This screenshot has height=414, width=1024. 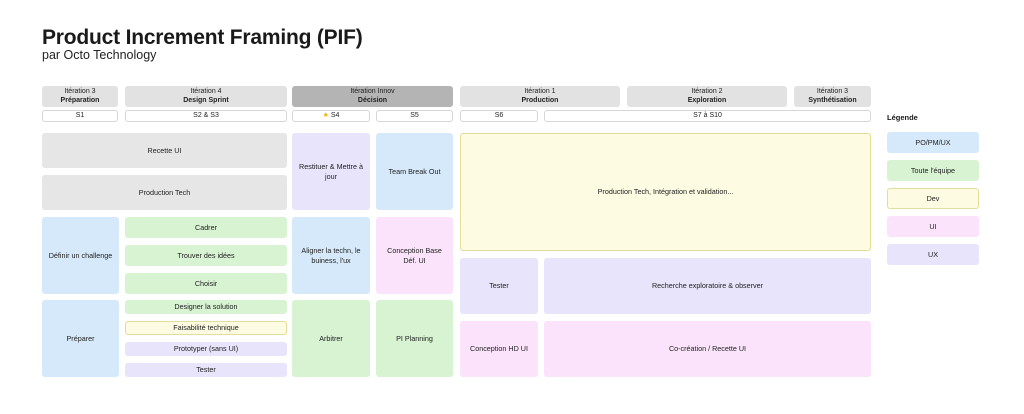 What do you see at coordinates (99, 55) in the screenshot?
I see `page-subtitle: par Octo Technology` at bounding box center [99, 55].